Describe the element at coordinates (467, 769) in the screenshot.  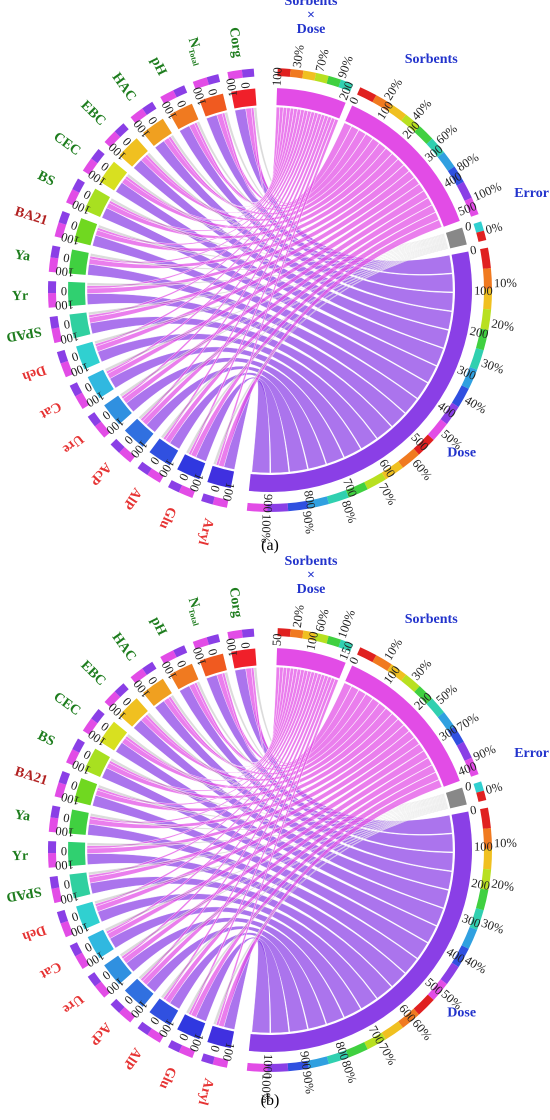
I see `factor-tick-label: 400` at that location.